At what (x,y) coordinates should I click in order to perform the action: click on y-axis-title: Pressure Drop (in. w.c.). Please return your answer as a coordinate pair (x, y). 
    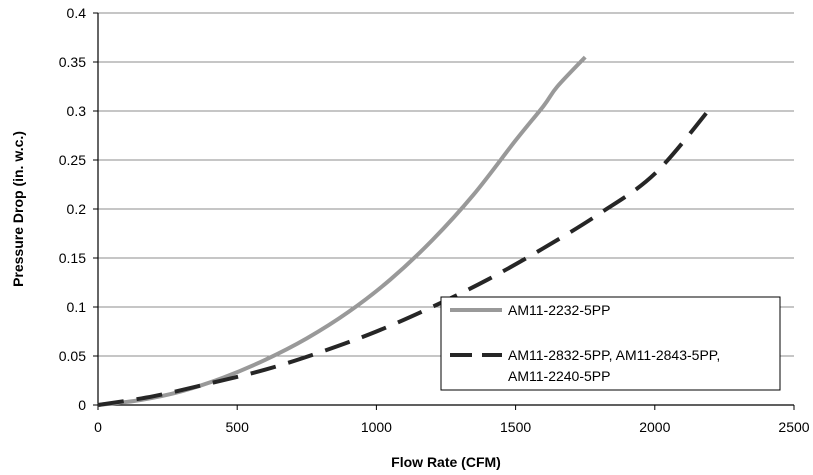
    Looking at the image, I should click on (18, 209).